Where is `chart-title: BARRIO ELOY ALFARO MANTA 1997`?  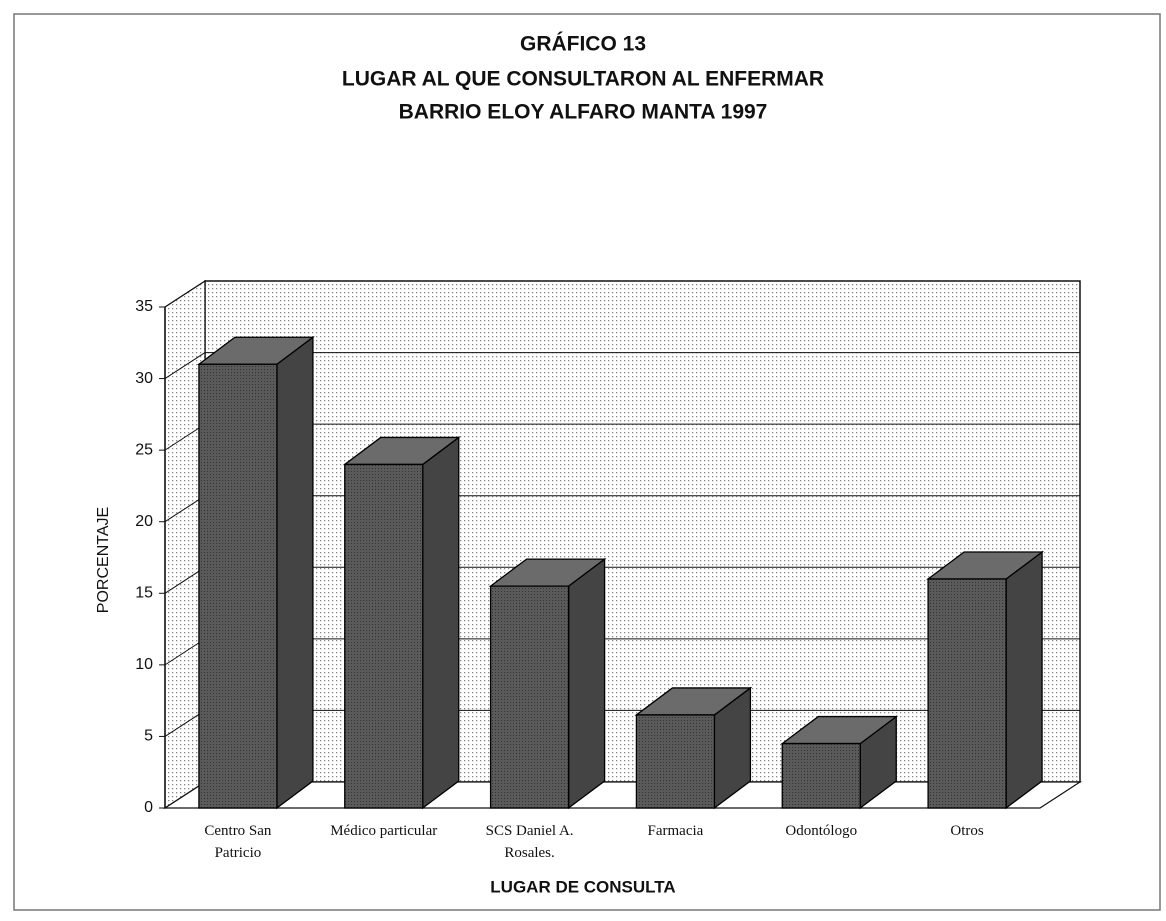 chart-title: BARRIO ELOY ALFARO MANTA 1997 is located at coordinates (583, 112).